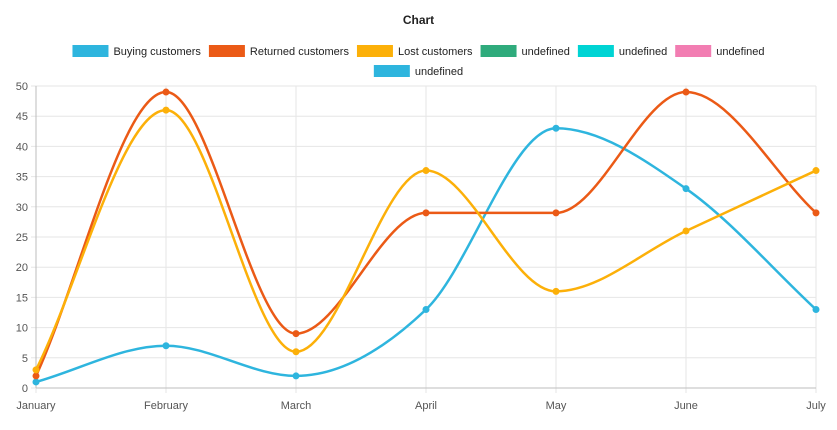 Image resolution: width=837 pixels, height=430 pixels. What do you see at coordinates (157, 52) in the screenshot?
I see `legend-label: Buying customers` at bounding box center [157, 52].